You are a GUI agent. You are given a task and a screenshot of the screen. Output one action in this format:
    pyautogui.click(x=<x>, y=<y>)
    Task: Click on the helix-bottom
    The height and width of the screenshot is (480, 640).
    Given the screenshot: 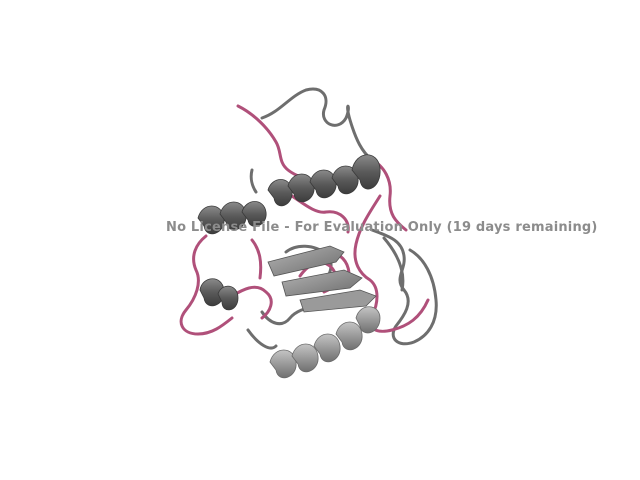 What is the action you would take?
    pyautogui.click(x=325, y=342)
    